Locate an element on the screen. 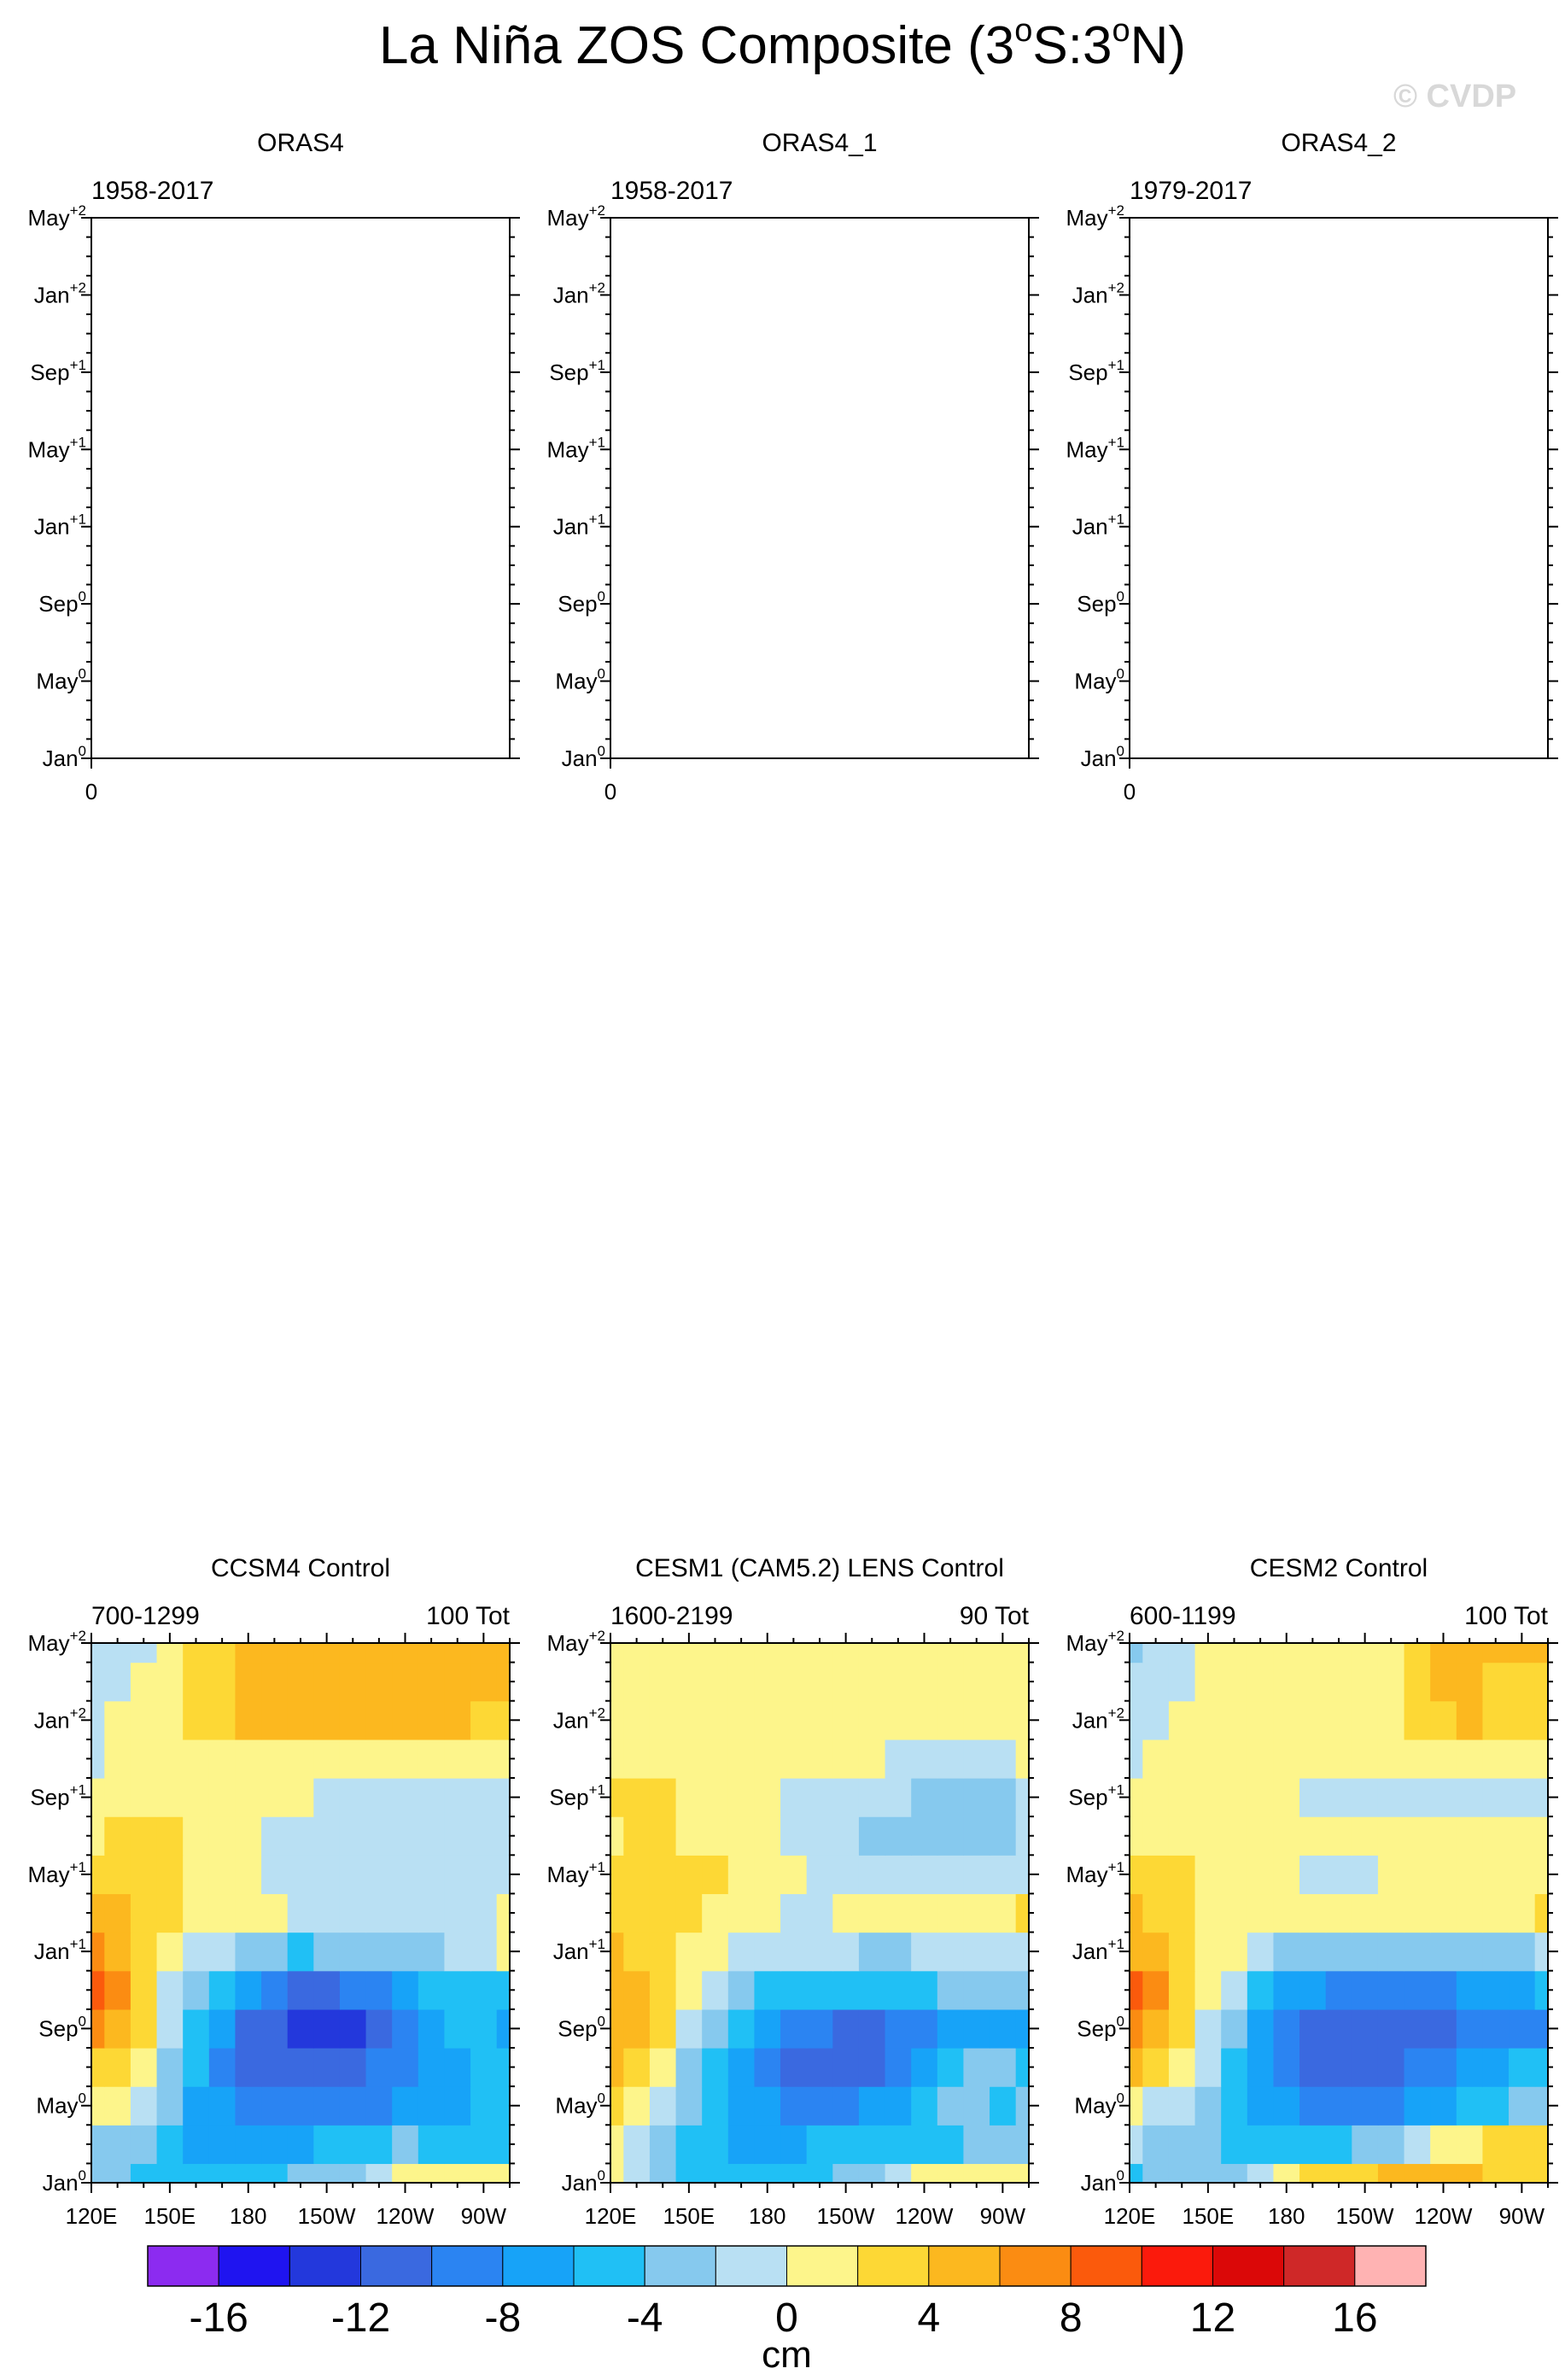 Image resolution: width=1565 pixels, height=2380 pixels. panel-years: 1600-2199 is located at coordinates (671, 1616).